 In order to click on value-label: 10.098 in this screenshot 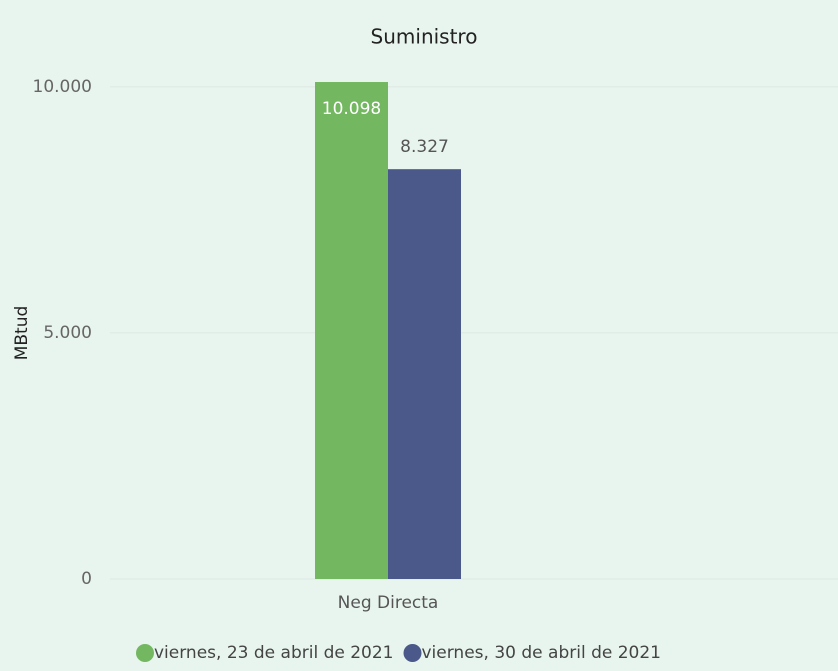, I will do `click(351, 109)`.